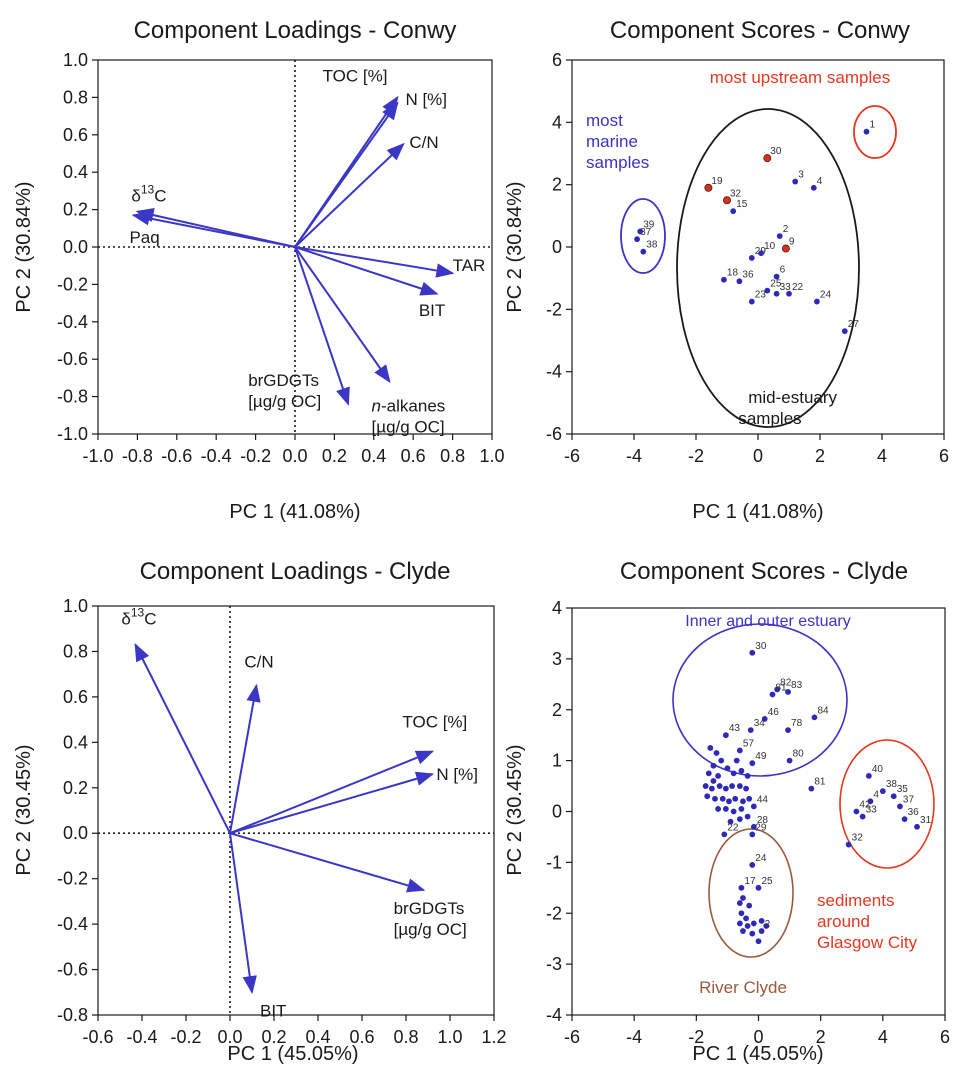 This screenshot has height=1067, width=957. I want to click on y-tick-label: 0.2, so click(75, 210).